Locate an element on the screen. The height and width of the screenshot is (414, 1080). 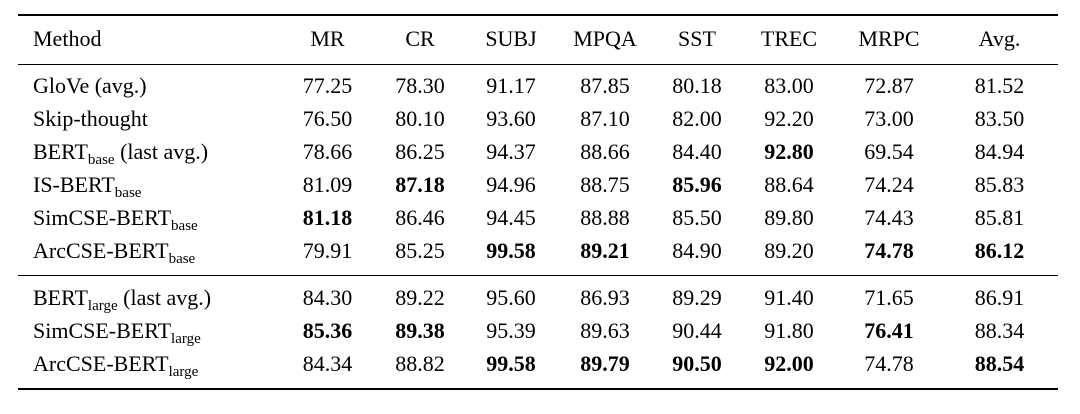
score-cell: 83.50 is located at coordinates (999, 118).